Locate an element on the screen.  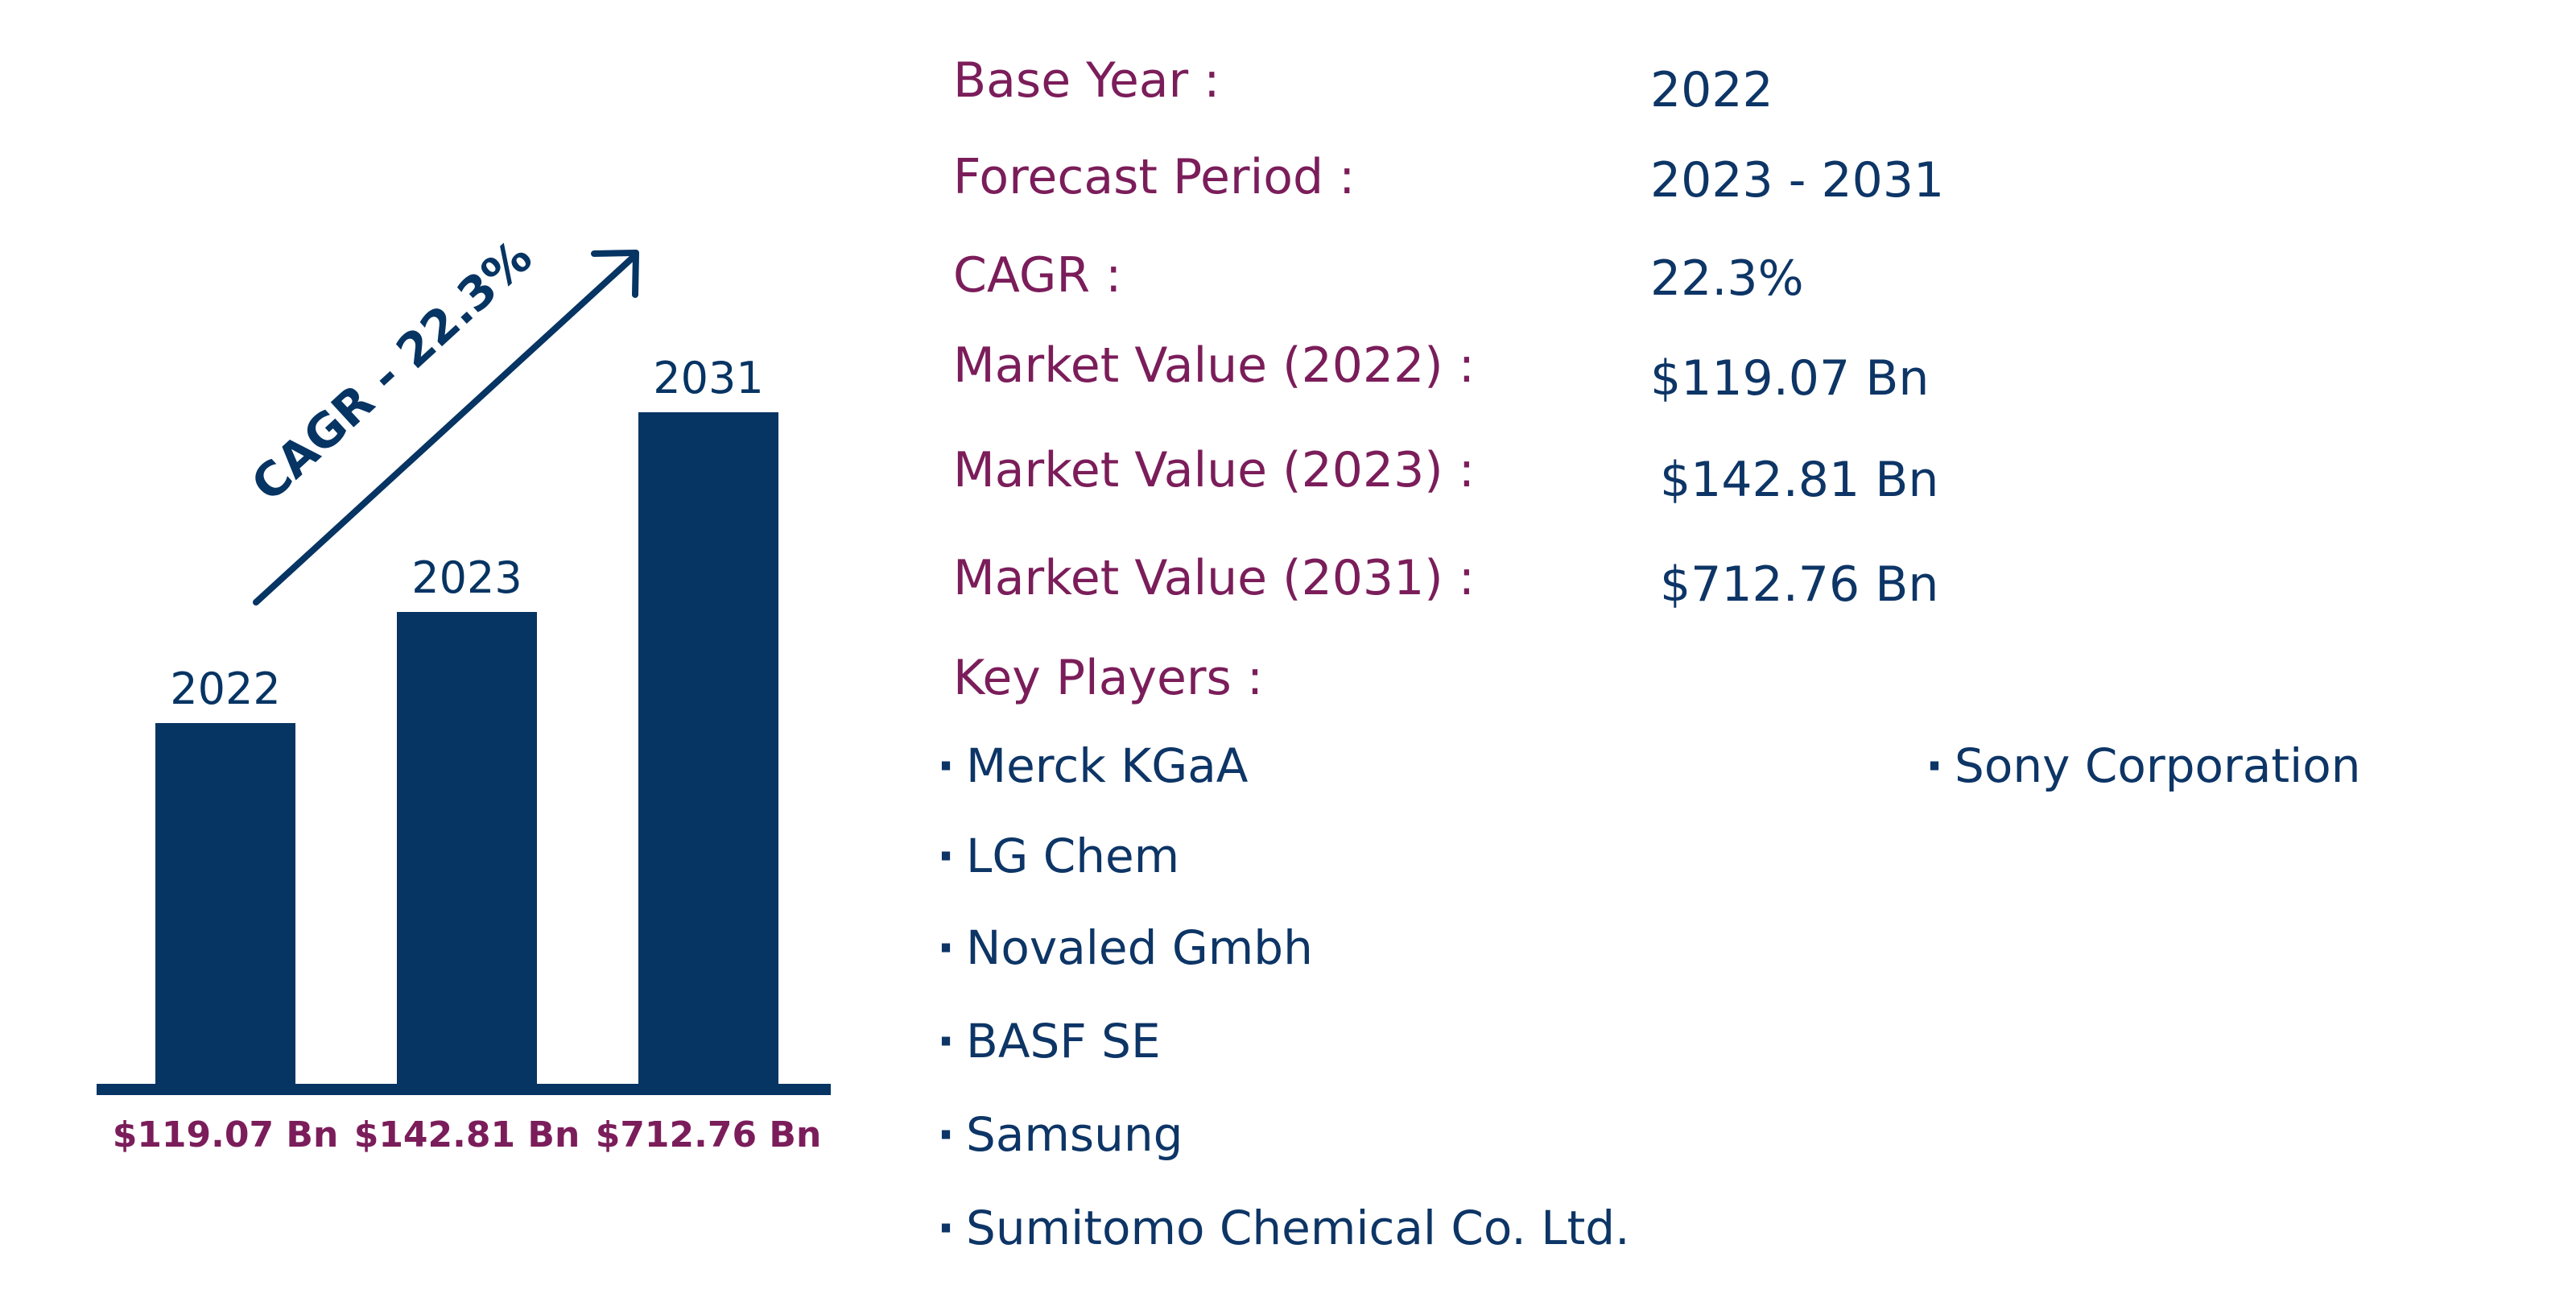
key-player-item: · BASF SE is located at coordinates (1049, 1041).